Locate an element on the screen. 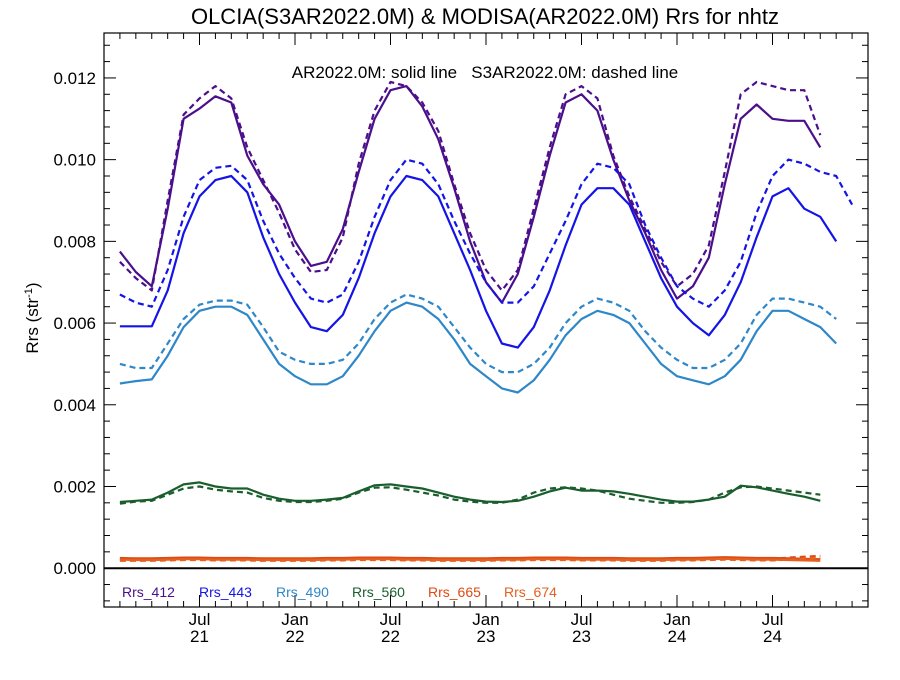 Image resolution: width=900 pixels, height=680 pixels. series-line-rrs-490-dashed is located at coordinates (478, 333).